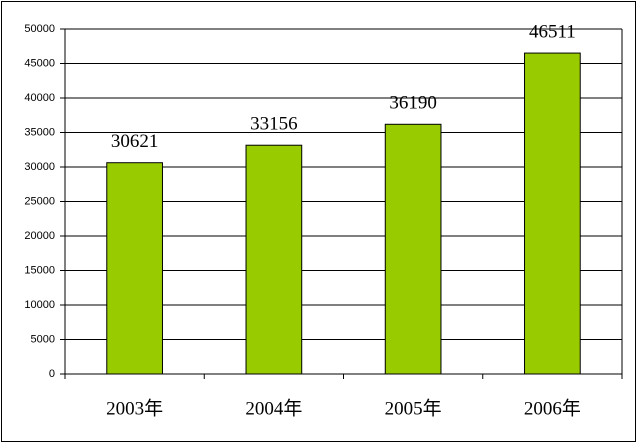 The width and height of the screenshot is (641, 446). What do you see at coordinates (43, 339) in the screenshot?
I see `y-tick-label: 5000` at bounding box center [43, 339].